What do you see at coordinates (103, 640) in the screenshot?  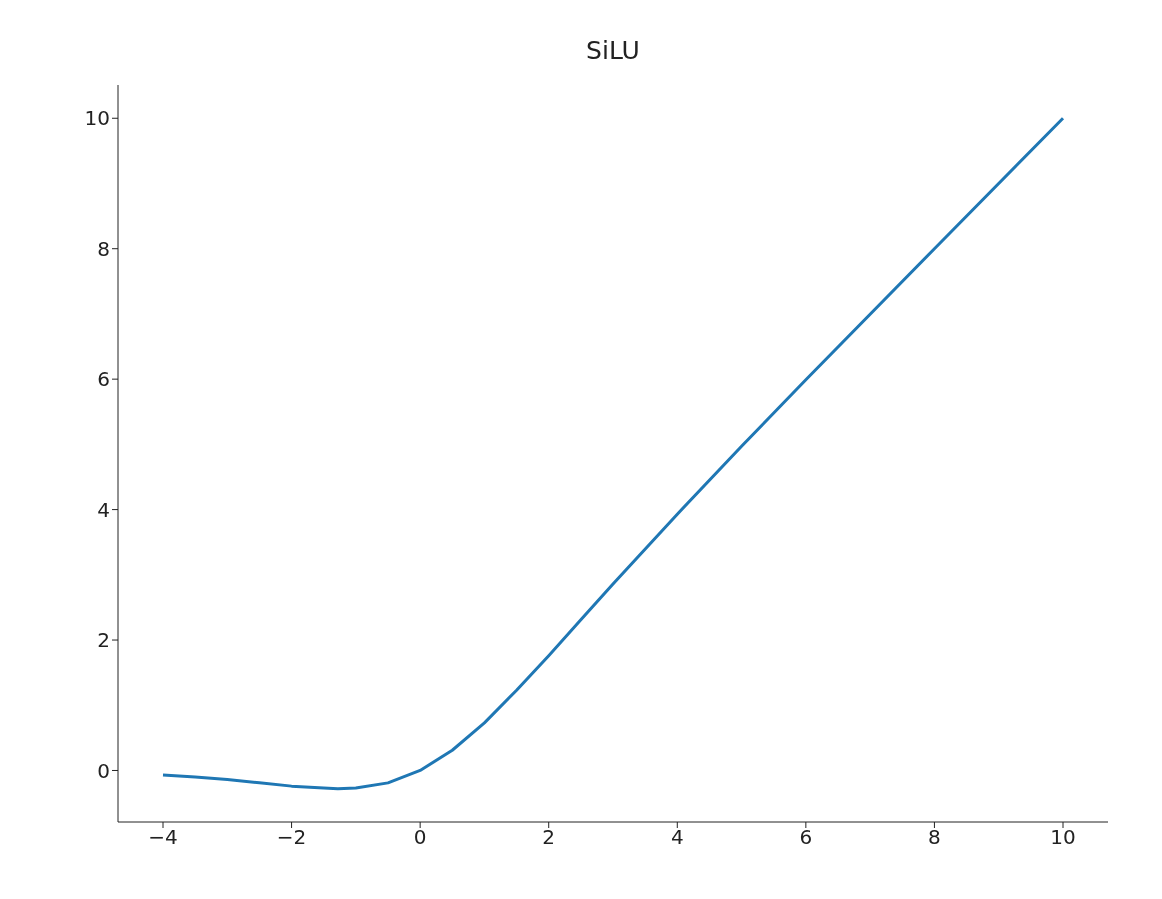 I see `y-tick-label: 2` at bounding box center [103, 640].